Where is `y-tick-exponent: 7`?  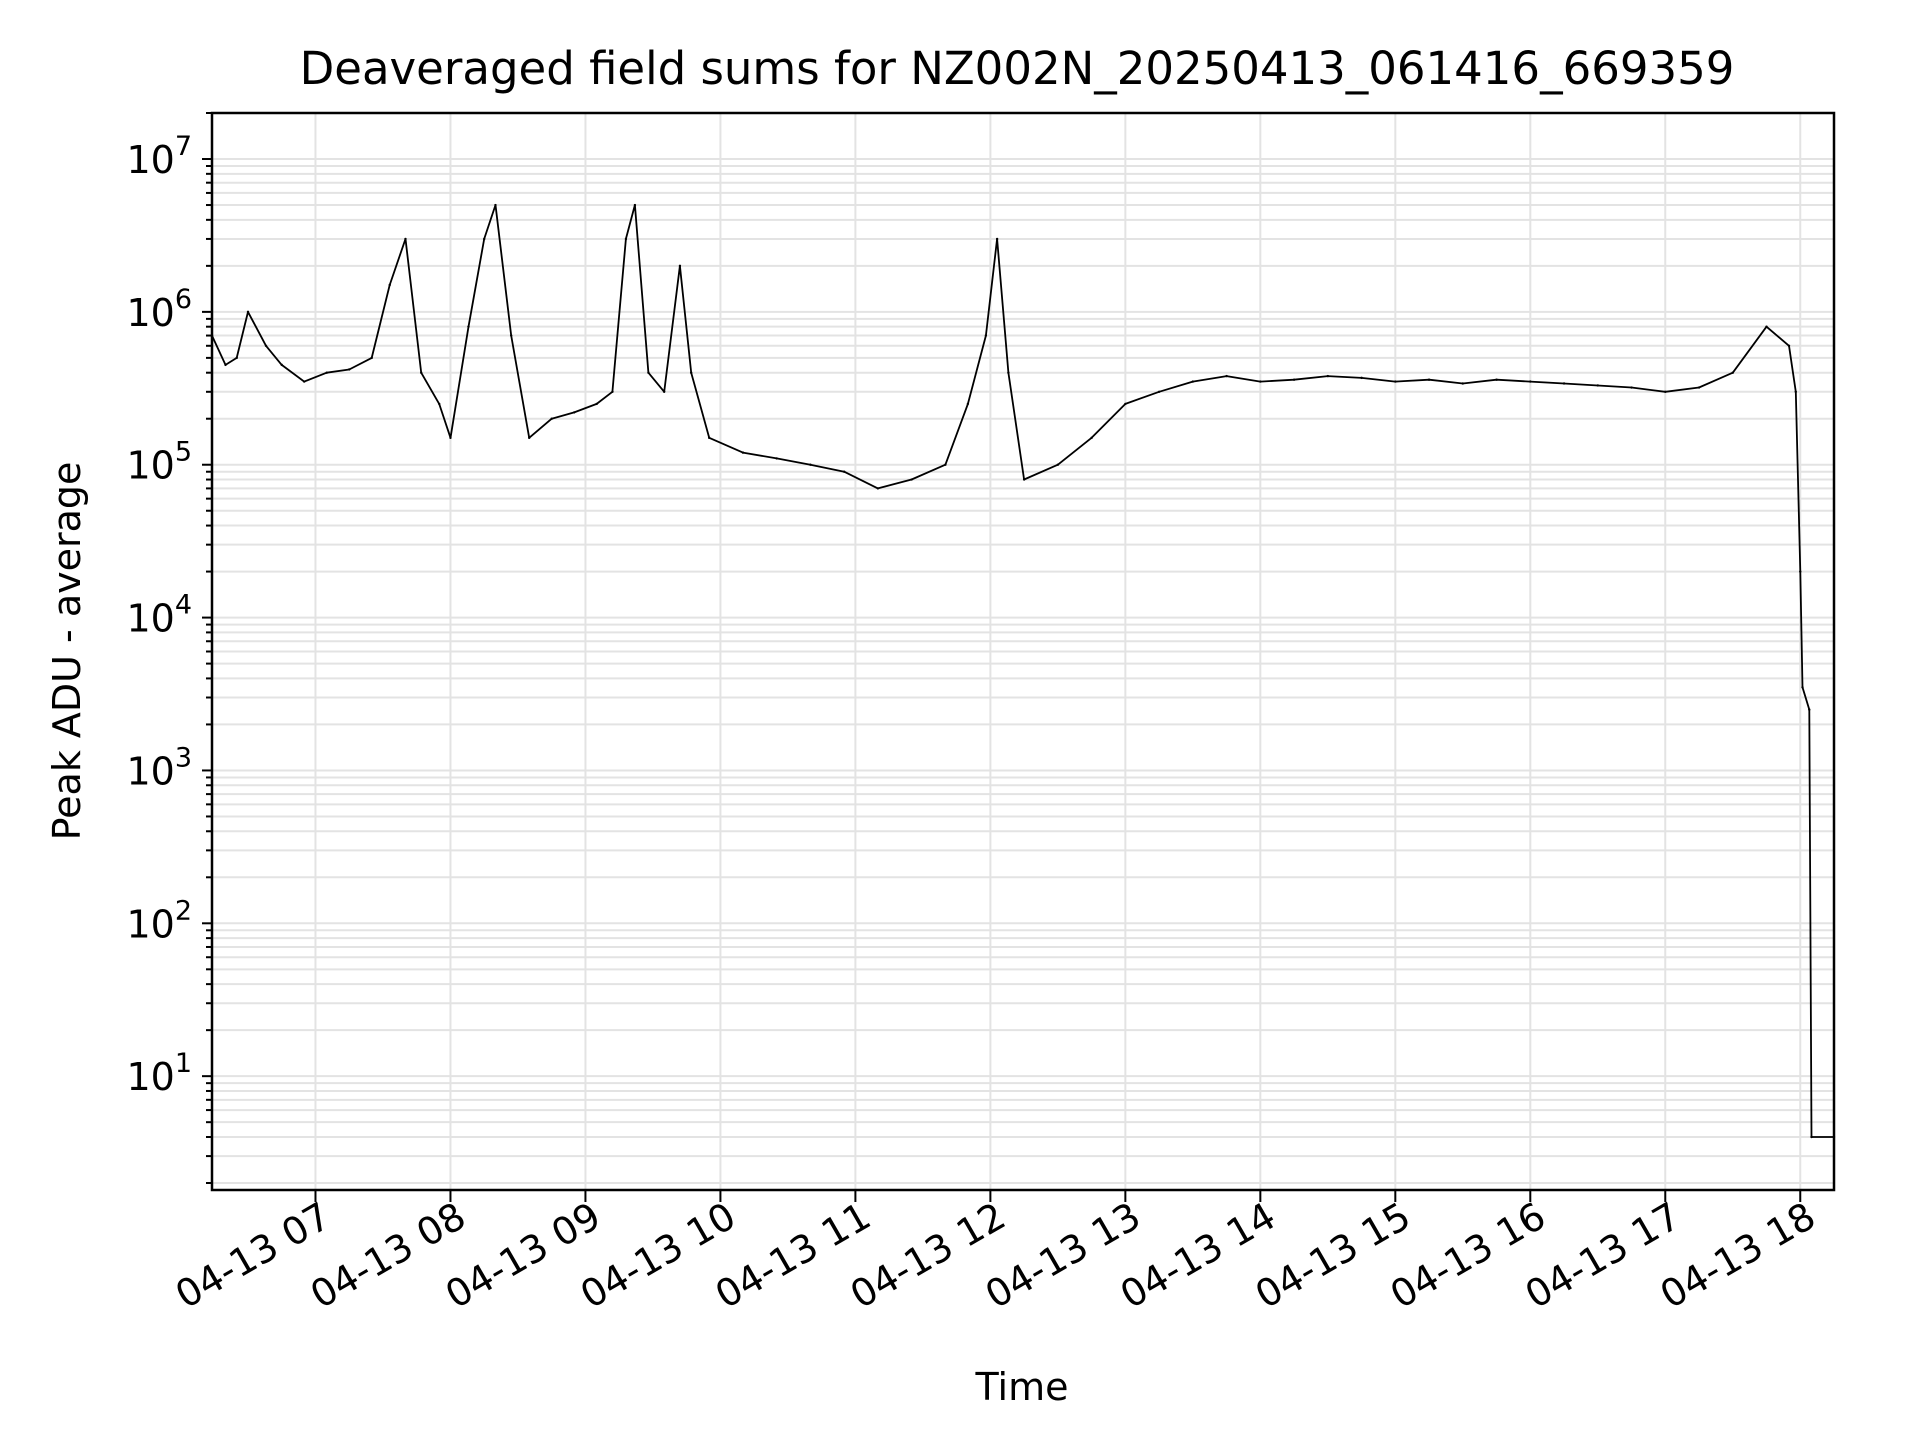 y-tick-exponent: 7 is located at coordinates (183, 146).